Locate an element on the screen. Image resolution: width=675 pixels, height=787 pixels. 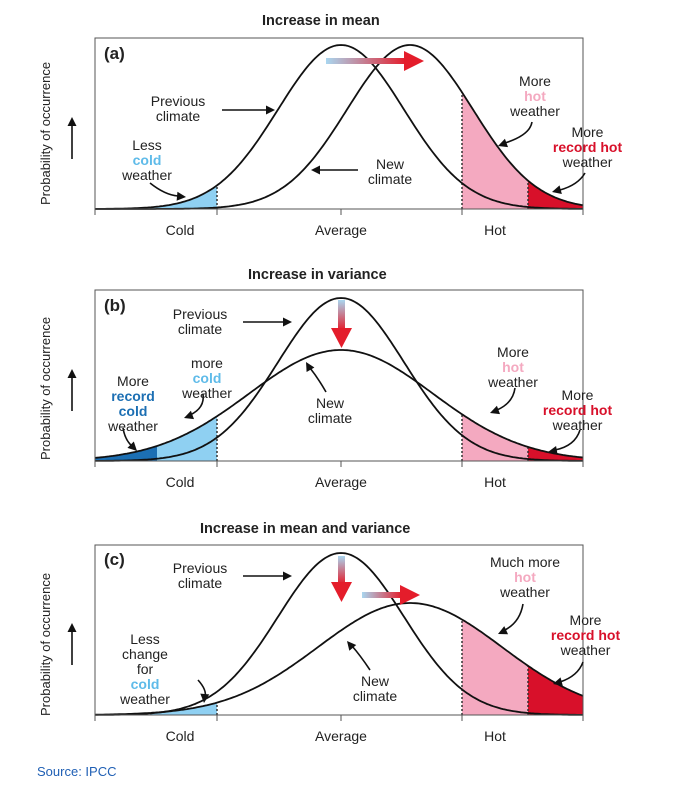
hot-area-a is located at coordinates (495, 150).